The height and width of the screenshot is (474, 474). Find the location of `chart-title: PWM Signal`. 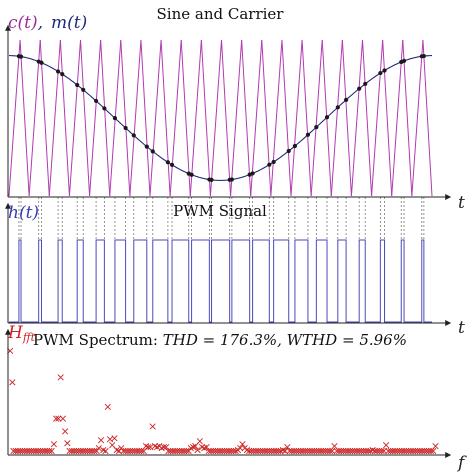

chart-title: PWM Signal is located at coordinates (220, 211).